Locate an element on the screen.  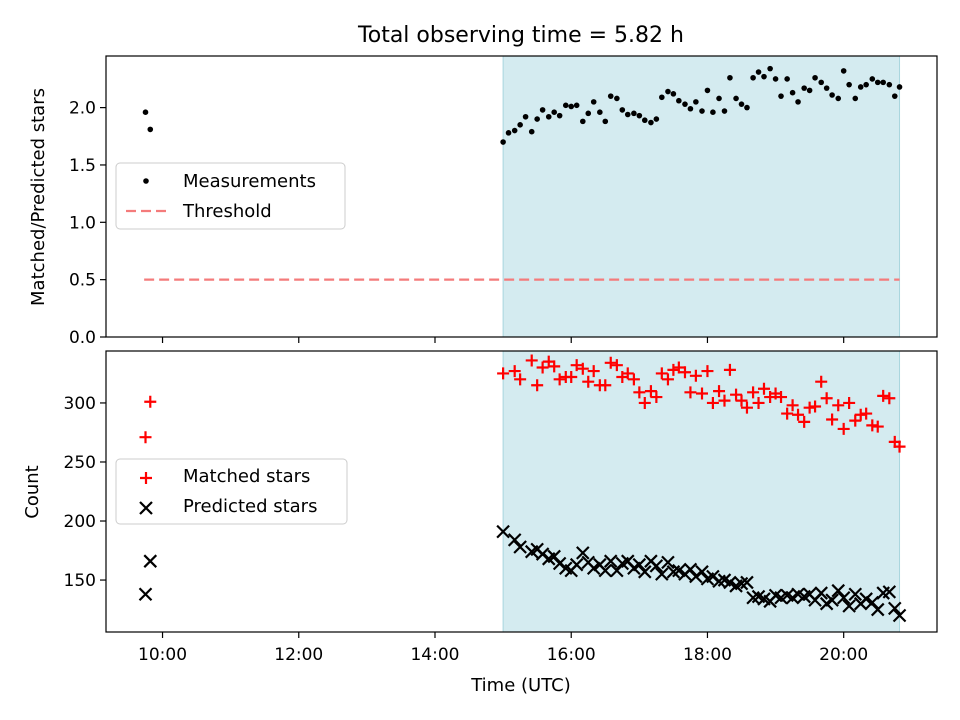
legend-predicted-label: Predicted stars is located at coordinates (250, 506).